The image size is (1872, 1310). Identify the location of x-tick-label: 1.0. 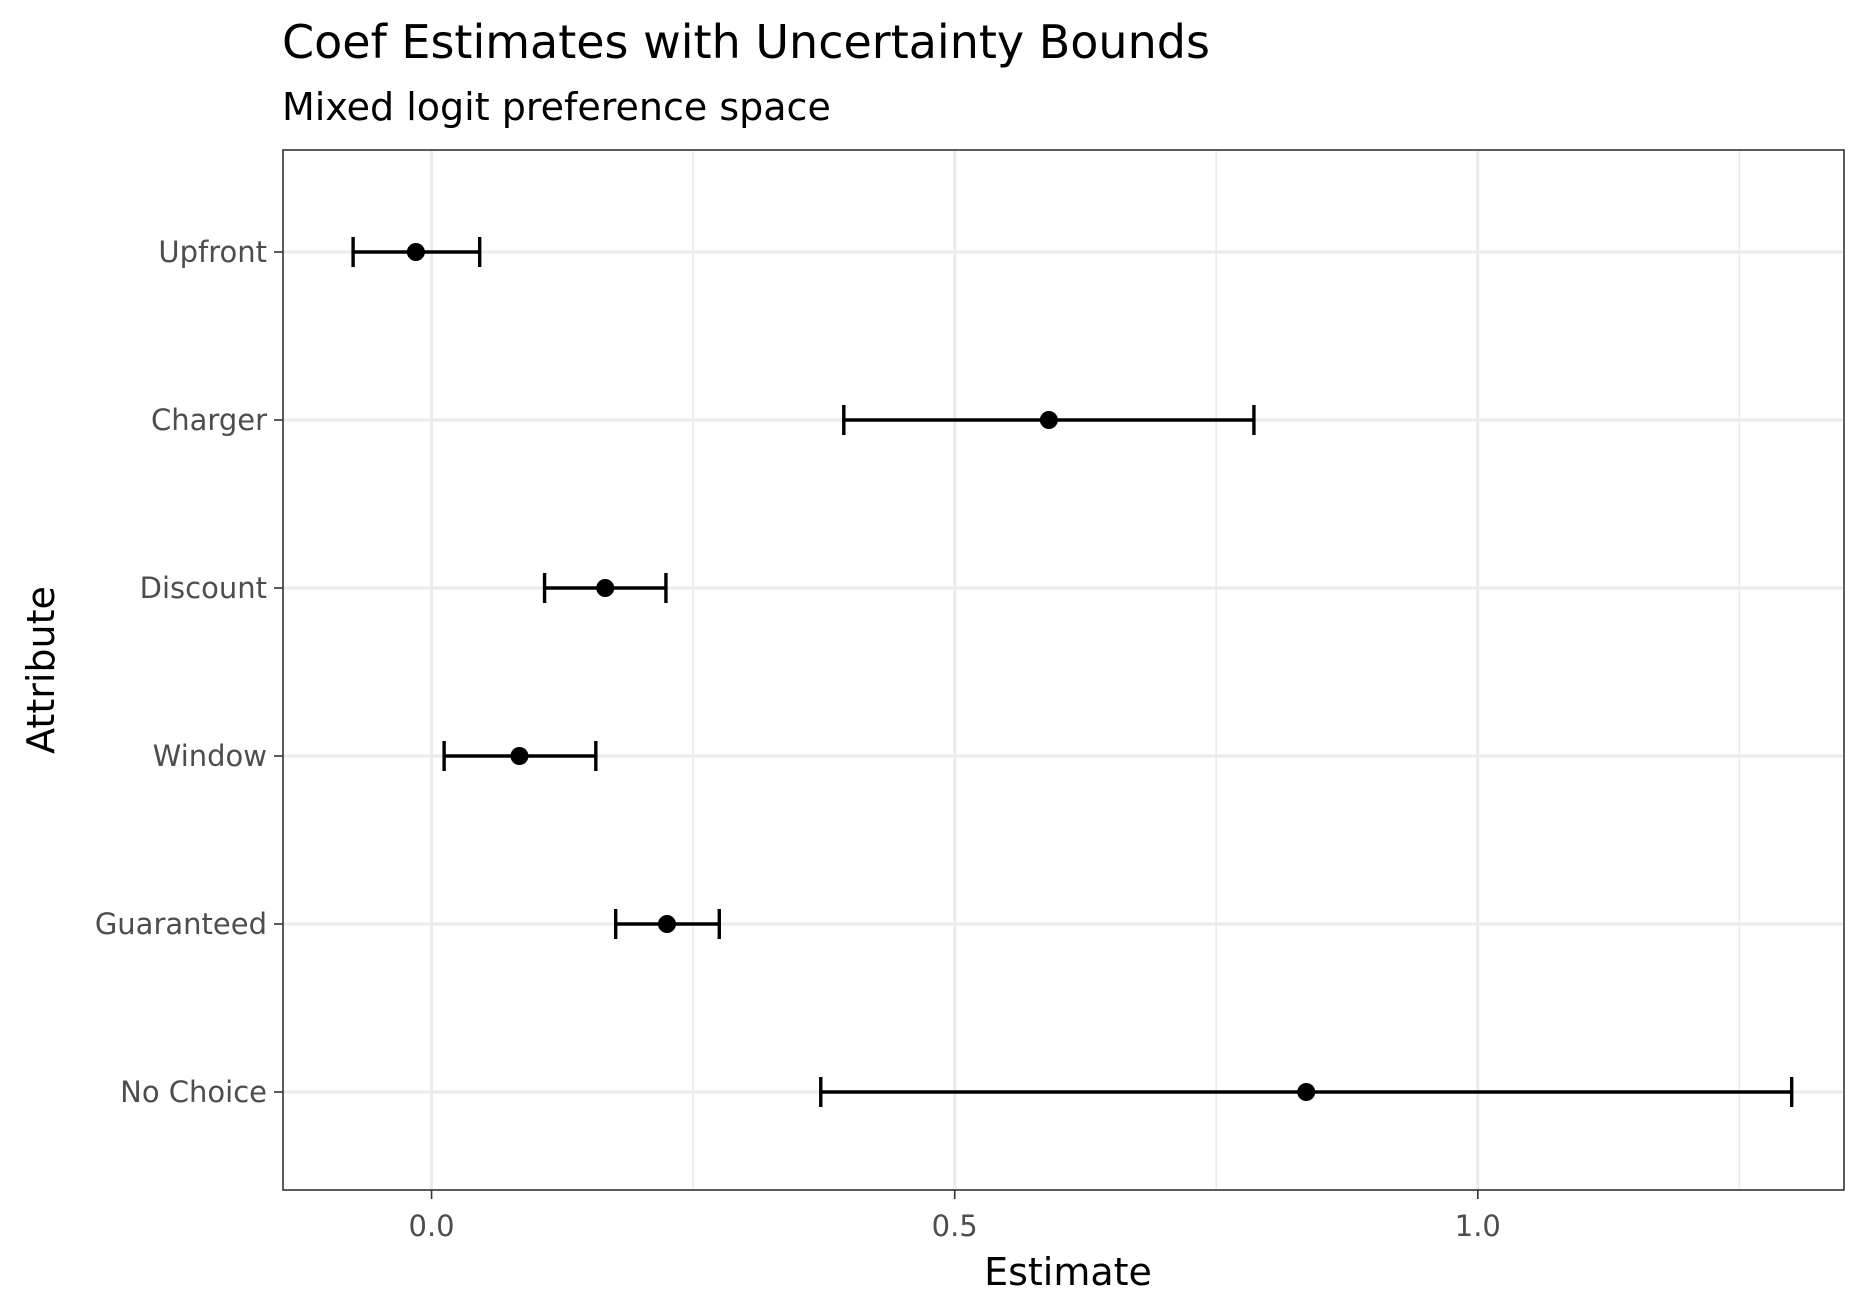
(1478, 1226).